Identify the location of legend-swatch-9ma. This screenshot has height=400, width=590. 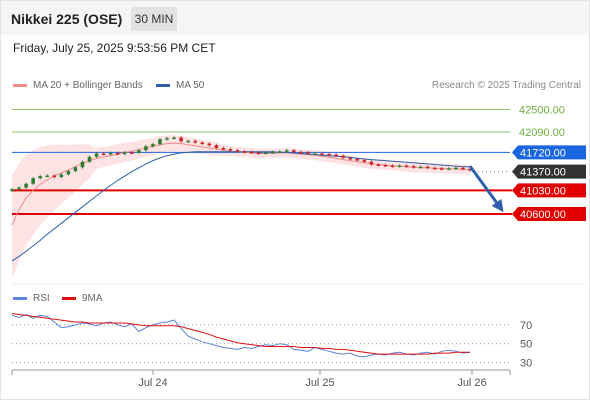
(69, 298).